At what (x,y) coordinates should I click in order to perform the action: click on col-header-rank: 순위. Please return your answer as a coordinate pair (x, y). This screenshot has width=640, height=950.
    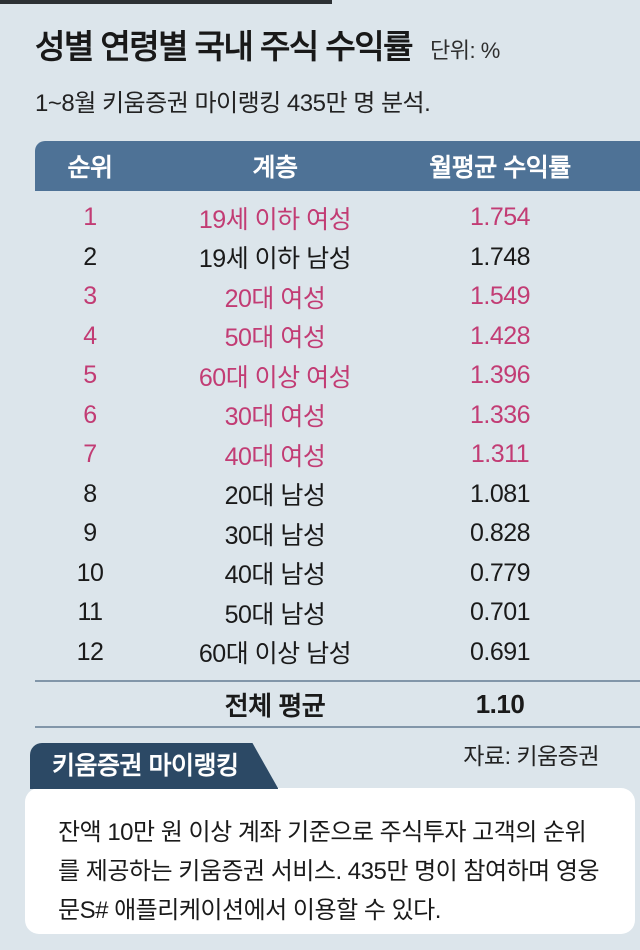
    Looking at the image, I should click on (90, 168).